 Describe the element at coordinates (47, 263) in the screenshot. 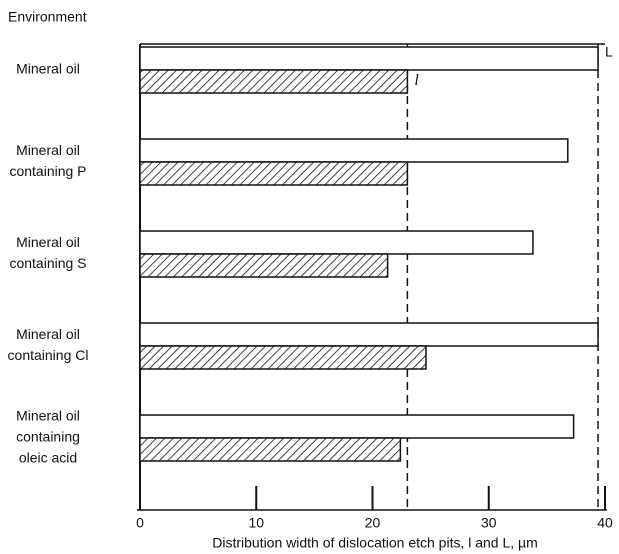

I see `category-label: containing S` at that location.